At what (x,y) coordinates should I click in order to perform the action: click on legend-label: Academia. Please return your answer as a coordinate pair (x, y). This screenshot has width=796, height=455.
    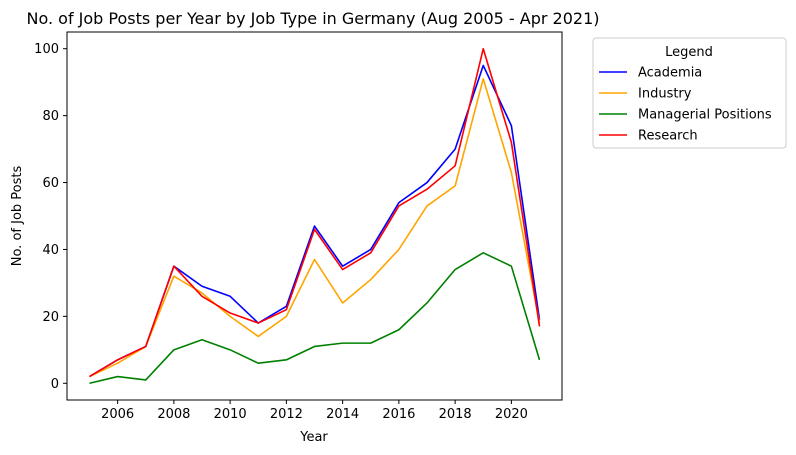
    Looking at the image, I should click on (670, 73).